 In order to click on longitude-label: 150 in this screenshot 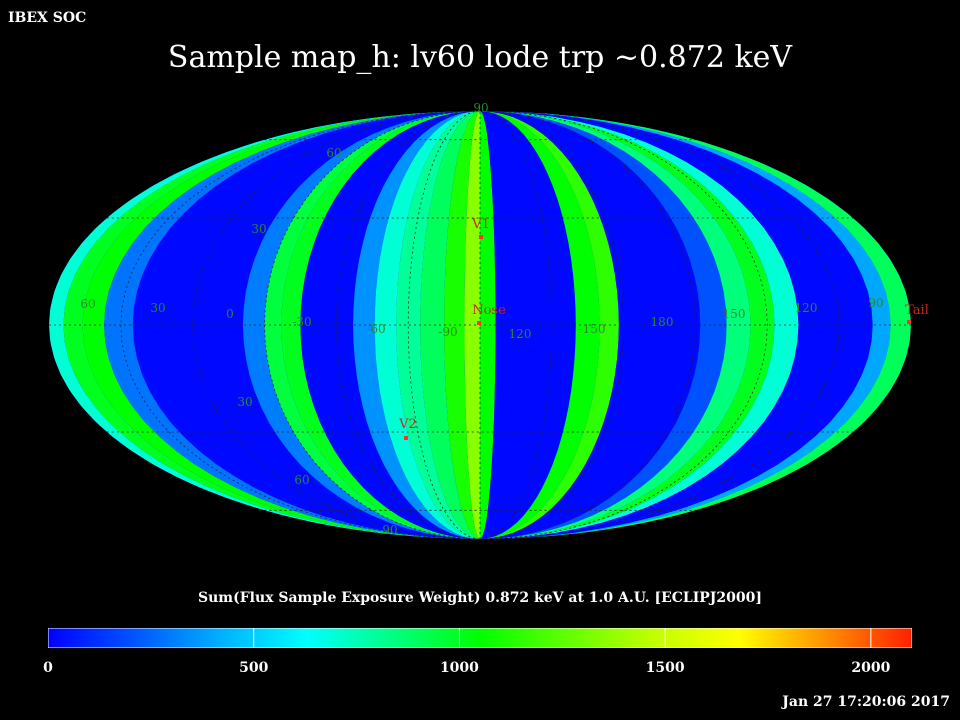, I will do `click(734, 314)`.